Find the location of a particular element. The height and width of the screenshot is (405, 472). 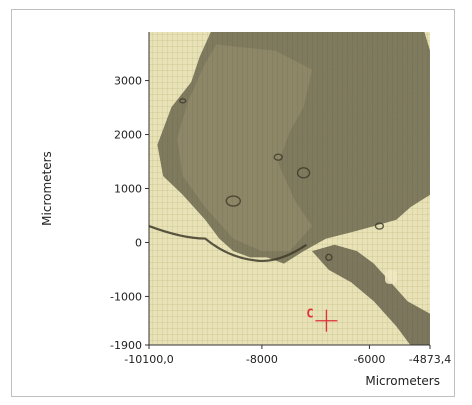

y-tick-label: -1900 is located at coordinates (126, 345).